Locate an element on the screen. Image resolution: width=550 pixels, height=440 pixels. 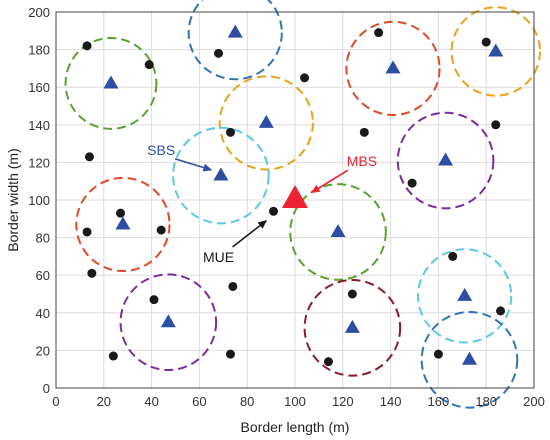
x-axis-label: Border length (m) is located at coordinates (295, 427).